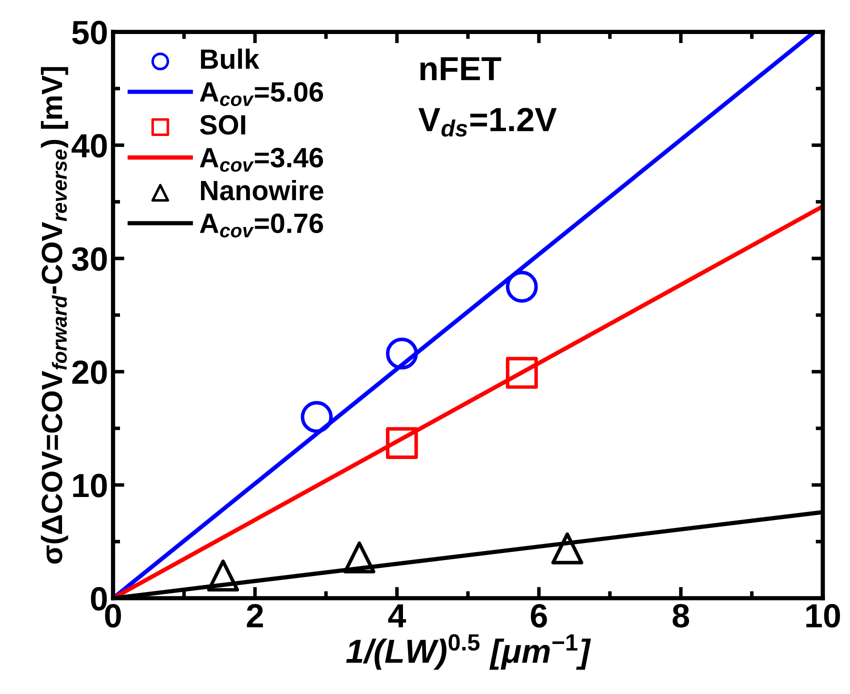 The height and width of the screenshot is (694, 850). Describe the element at coordinates (54, 315) in the screenshot. I see `y-axis-title: σ(ΔCOV=COV$_{forward}$-COV$_{reverse}$) [mV]` at that location.